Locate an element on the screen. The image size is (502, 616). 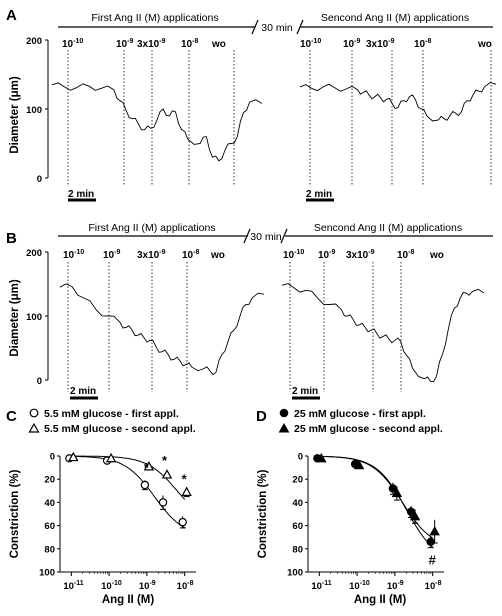
x-tick-label: 10⁻¹⁰ is located at coordinates (111, 586).